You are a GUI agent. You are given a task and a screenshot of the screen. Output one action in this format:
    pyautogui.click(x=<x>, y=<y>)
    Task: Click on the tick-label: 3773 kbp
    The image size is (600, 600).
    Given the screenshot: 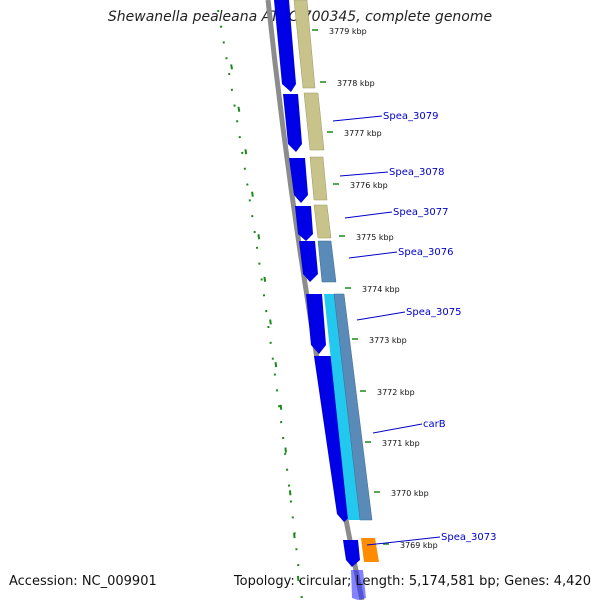 What is the action you would take?
    pyautogui.click(x=388, y=340)
    